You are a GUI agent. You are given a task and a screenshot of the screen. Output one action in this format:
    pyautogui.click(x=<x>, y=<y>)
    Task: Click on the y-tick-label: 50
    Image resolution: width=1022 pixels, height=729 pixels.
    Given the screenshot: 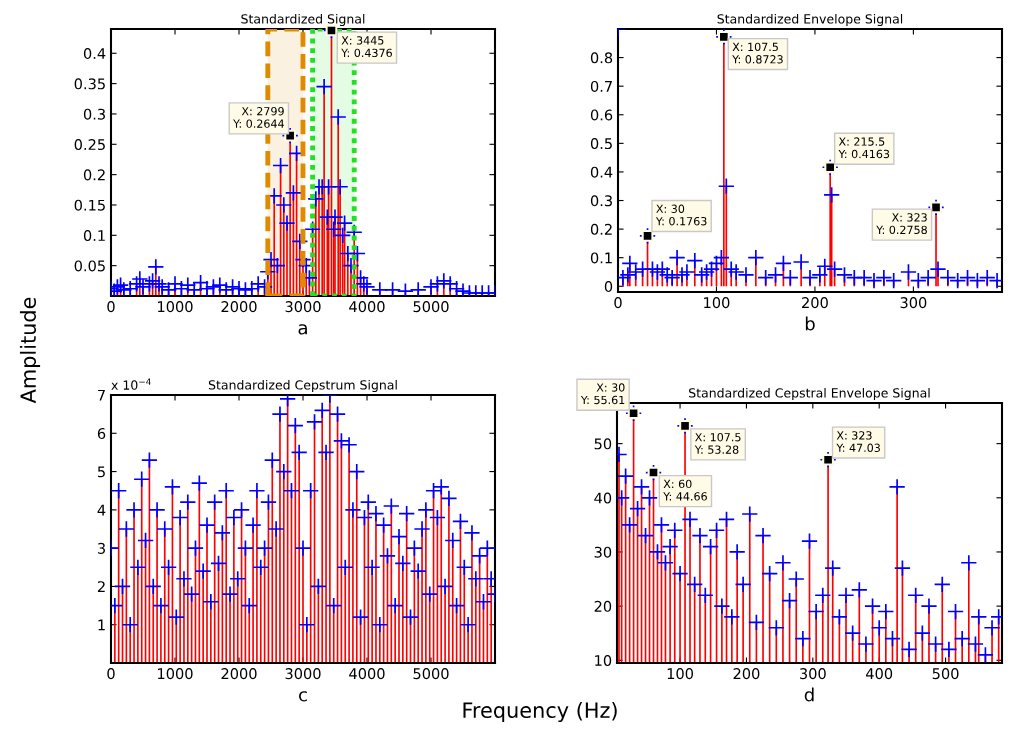 What is the action you would take?
    pyautogui.click(x=603, y=444)
    